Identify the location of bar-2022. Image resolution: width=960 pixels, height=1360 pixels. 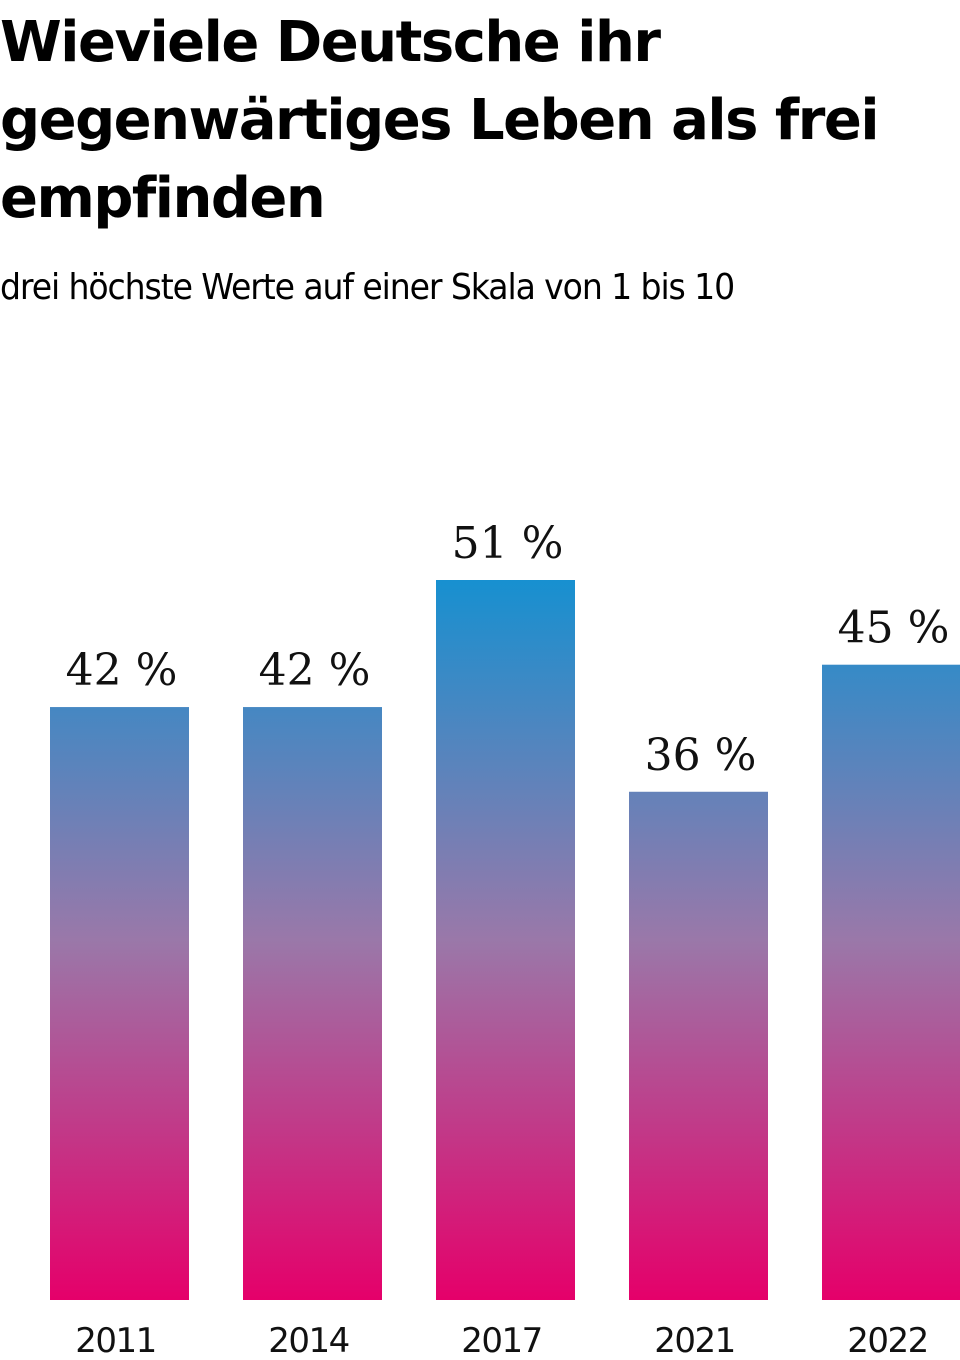
(891, 982).